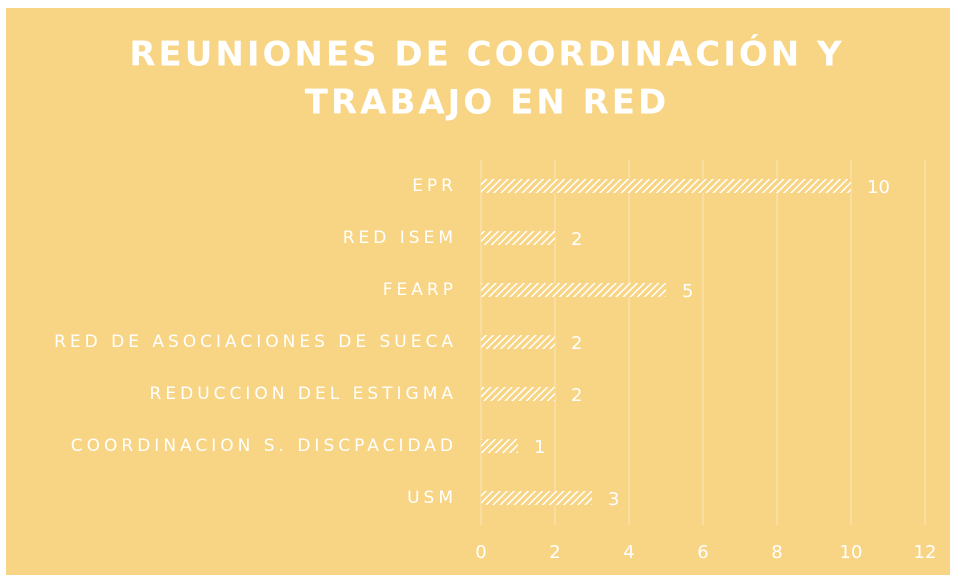 The image size is (956, 578). Describe the element at coordinates (613, 499) in the screenshot. I see `value-label: 3` at that location.